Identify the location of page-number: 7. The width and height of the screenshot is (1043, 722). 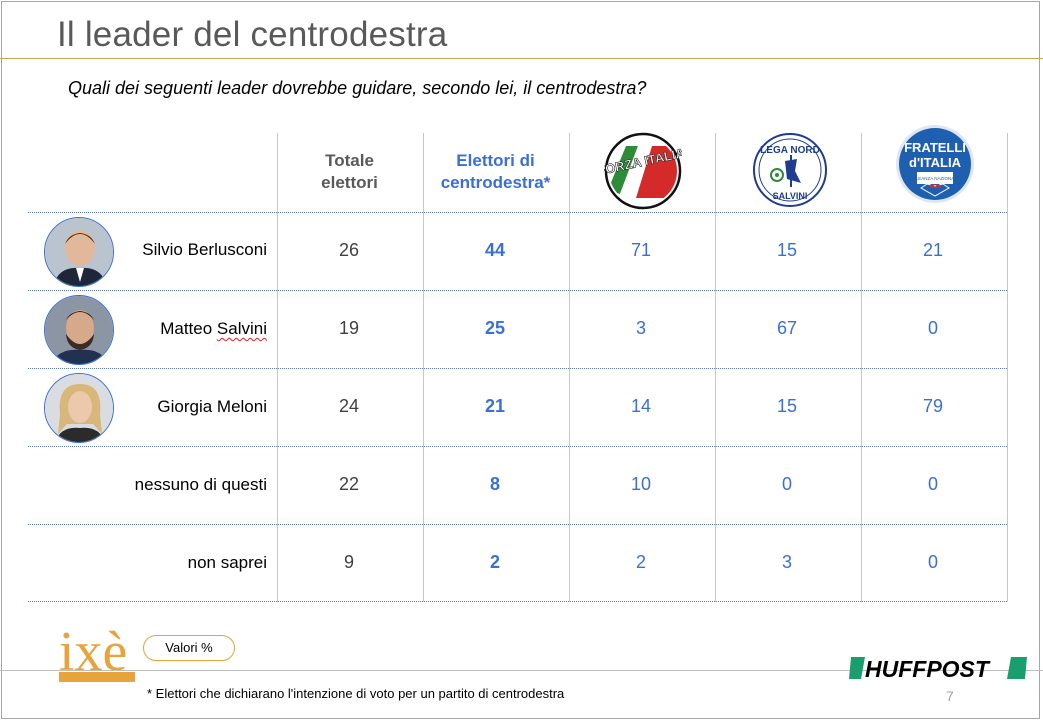
(950, 696).